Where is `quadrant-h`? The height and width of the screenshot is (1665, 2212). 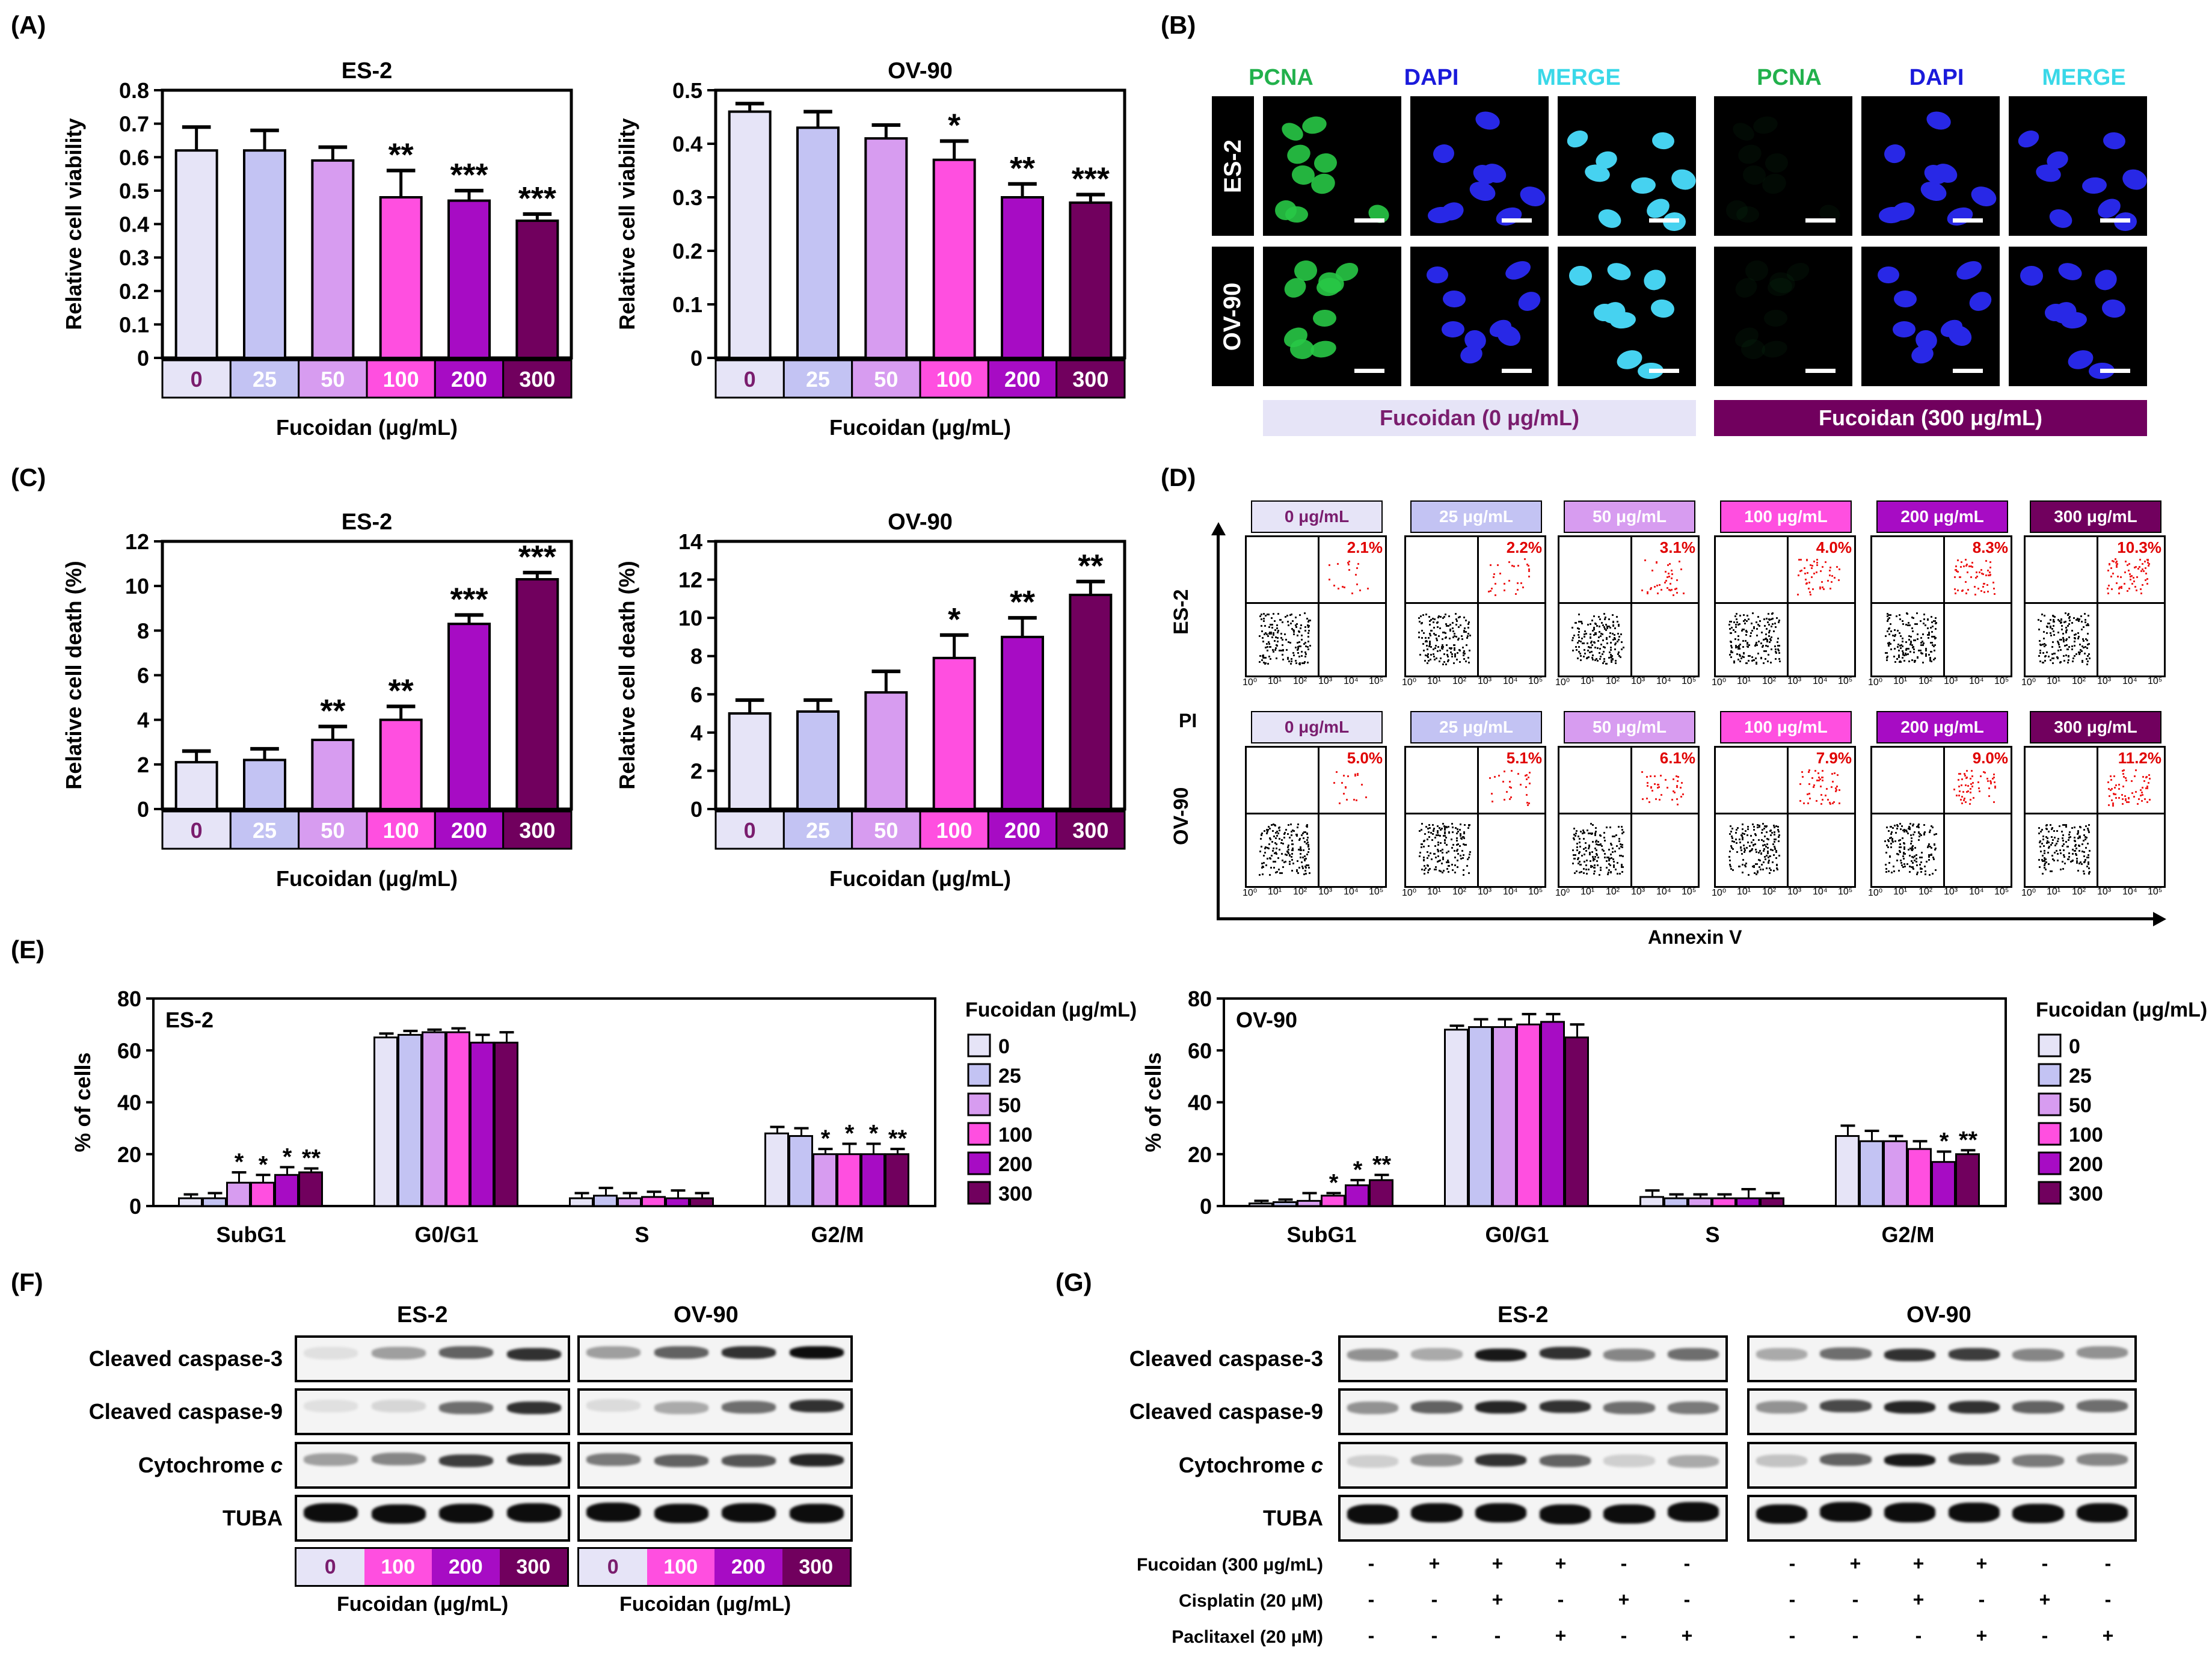 quadrant-h is located at coordinates (1316, 603).